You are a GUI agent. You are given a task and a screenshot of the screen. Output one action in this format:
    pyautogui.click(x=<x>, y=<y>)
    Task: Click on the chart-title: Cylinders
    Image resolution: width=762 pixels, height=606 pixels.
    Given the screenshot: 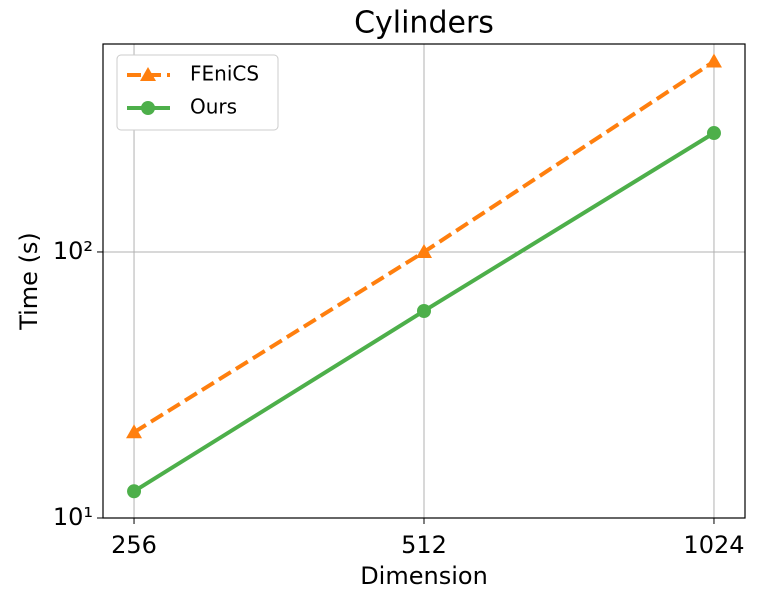 What is the action you would take?
    pyautogui.click(x=424, y=23)
    